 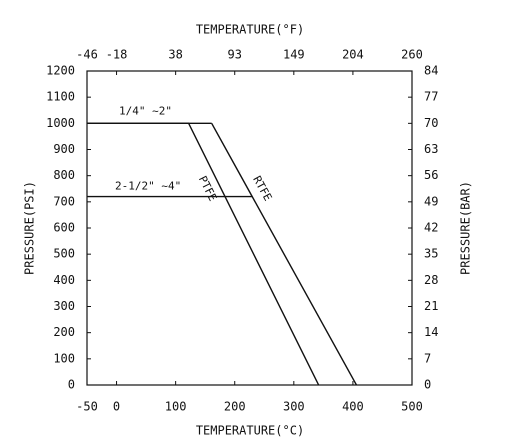 I want to click on y2-tick-label: 21, so click(x=431, y=306).